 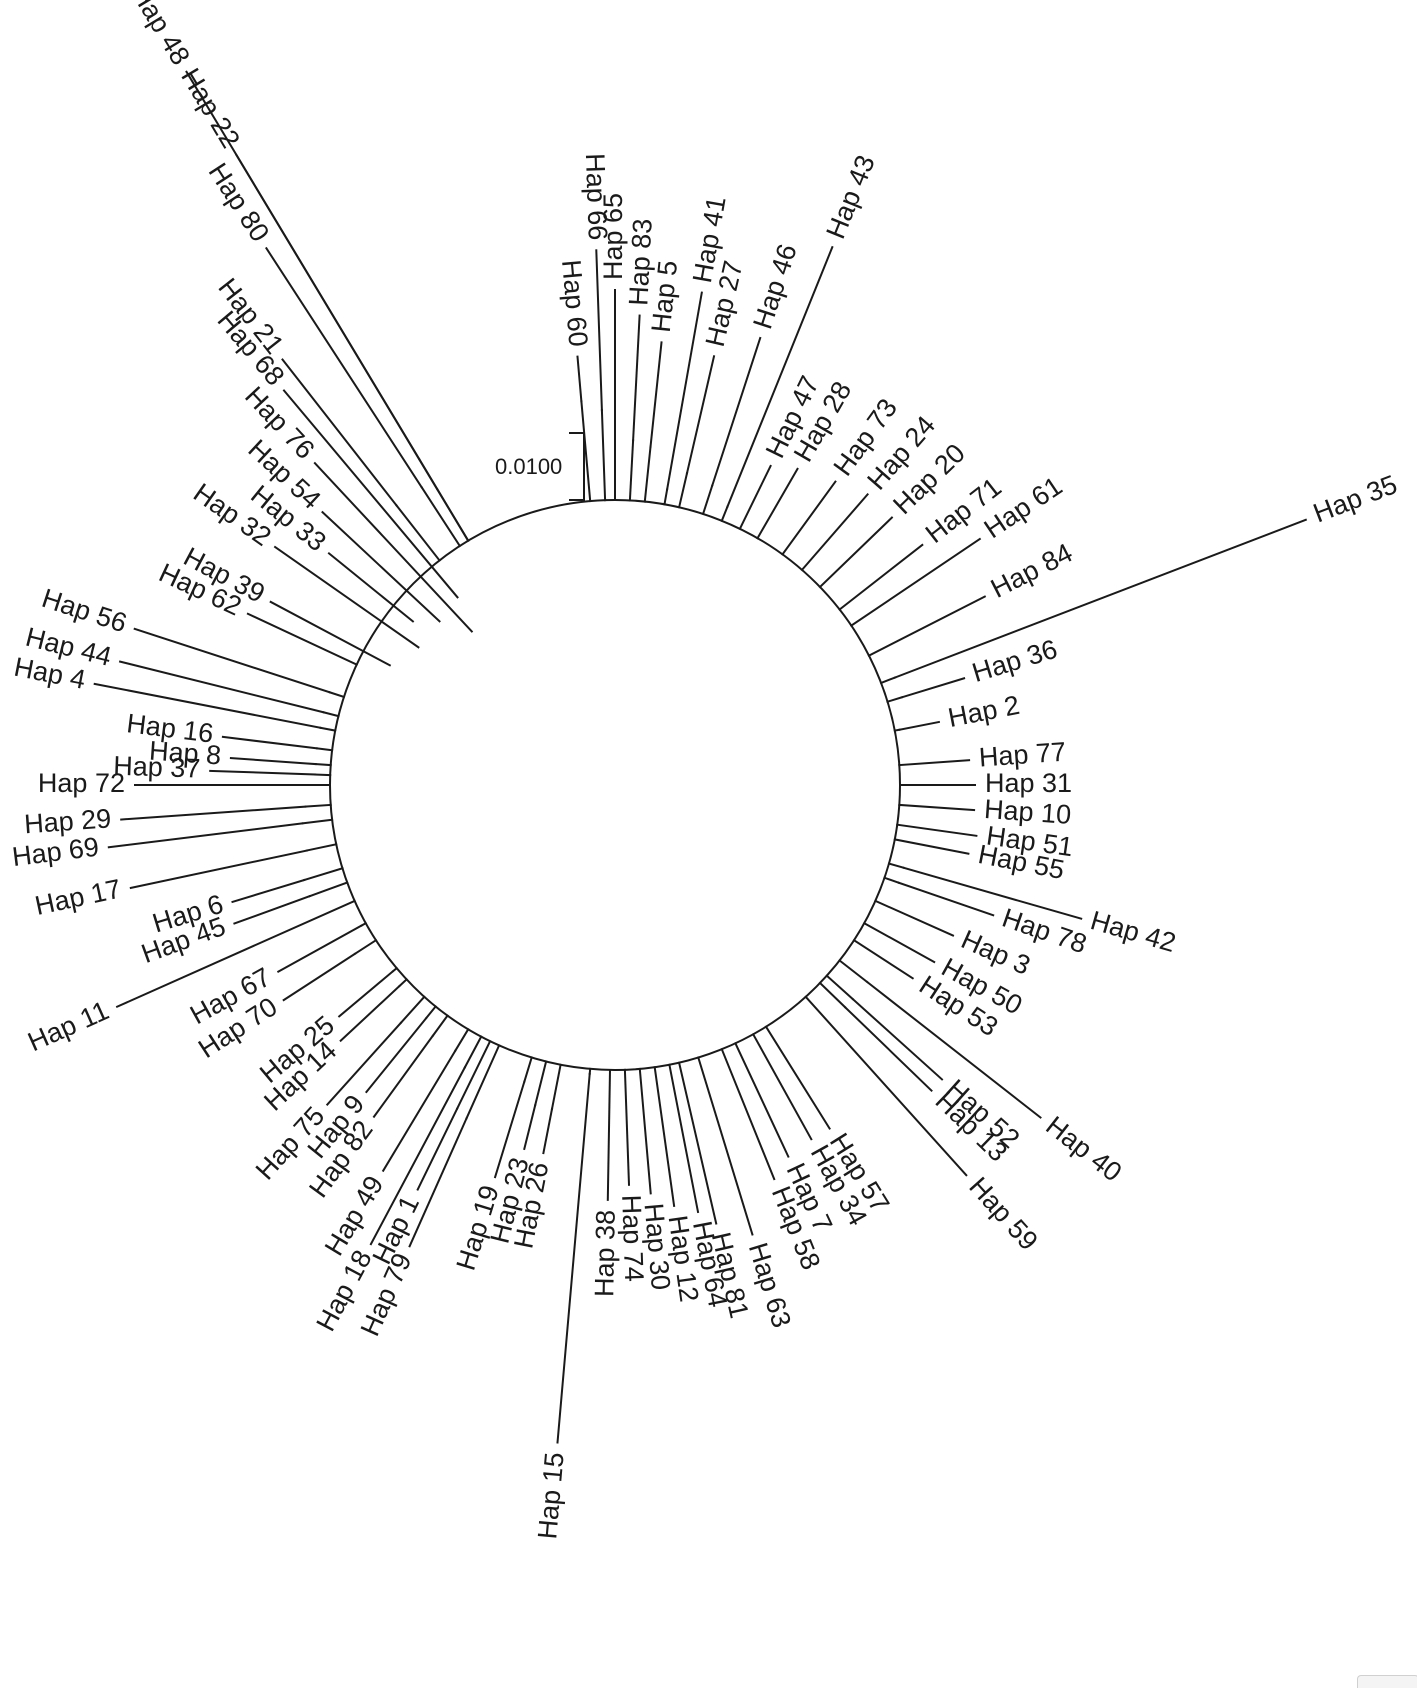 I want to click on taxon-label: Hap 31, so click(x=1028, y=783).